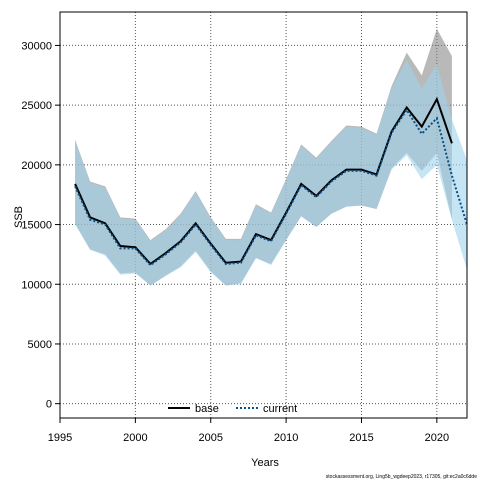  Describe the element at coordinates (36, 46) in the screenshot. I see `y-tick-label-30000: 30000` at that location.